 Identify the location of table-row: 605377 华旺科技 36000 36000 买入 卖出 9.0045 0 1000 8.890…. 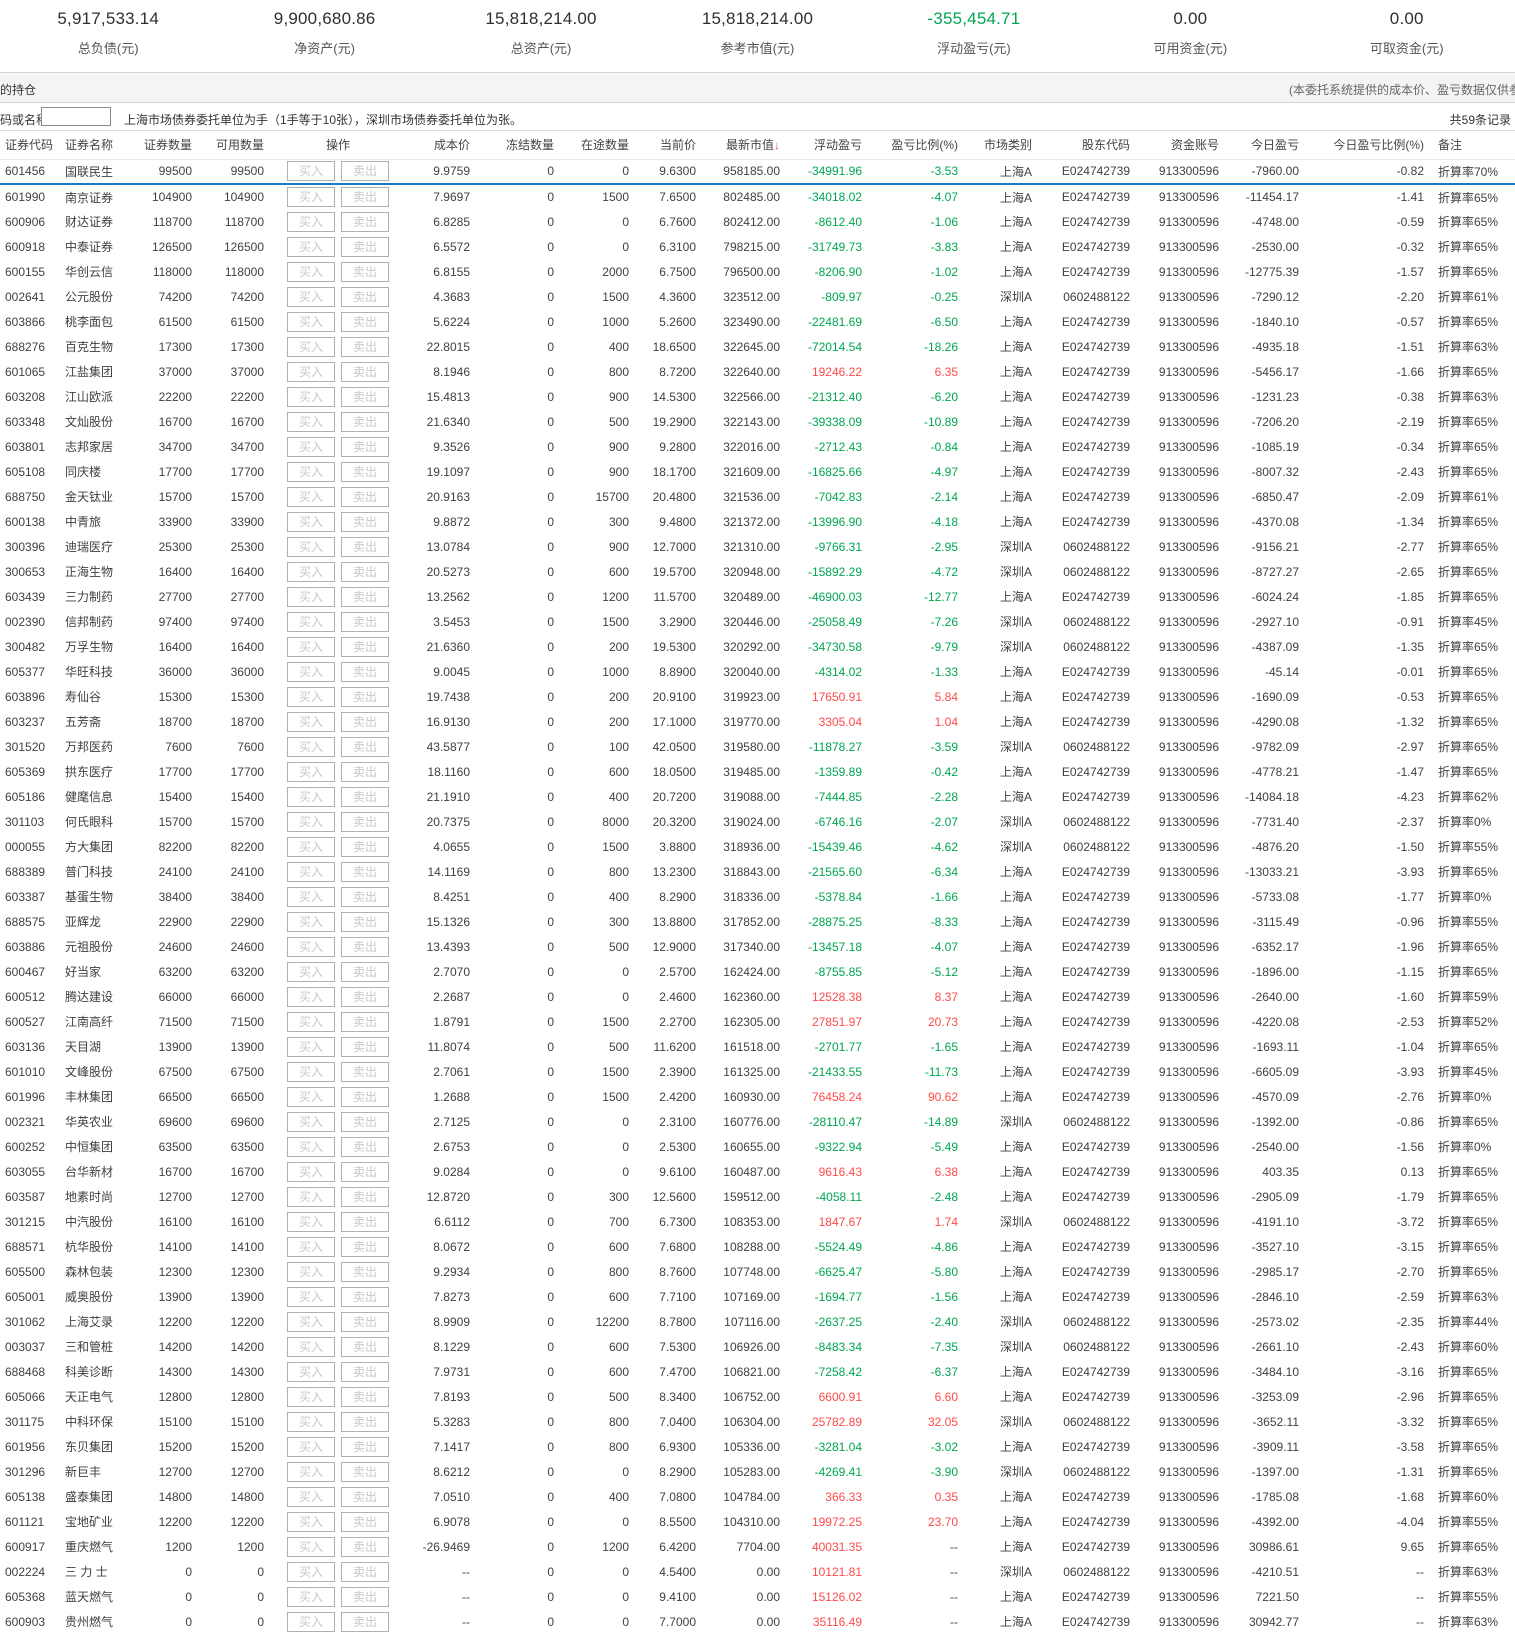
(757, 671).